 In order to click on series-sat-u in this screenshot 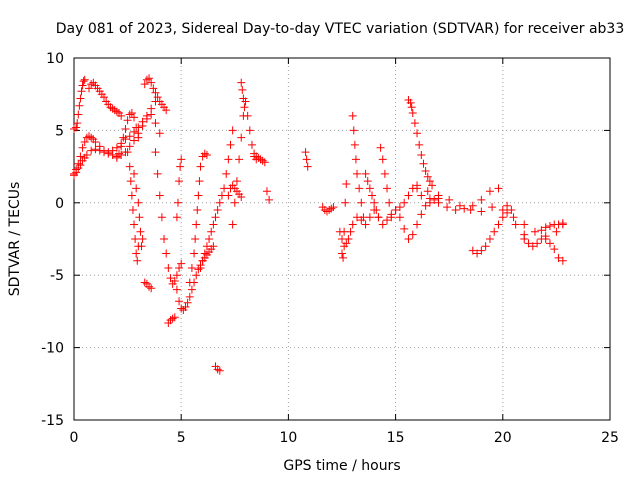, I will do `click(268, 195)`.